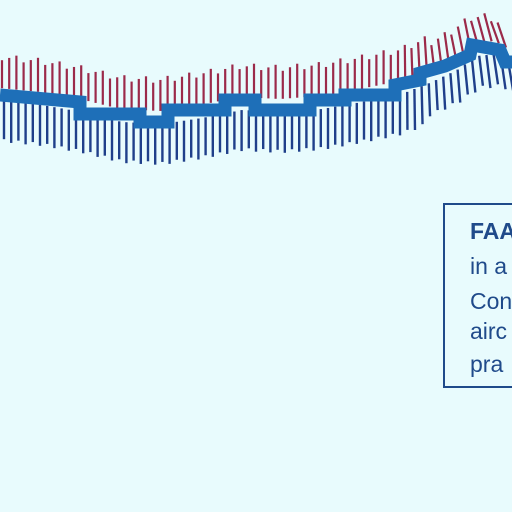  What do you see at coordinates (489, 331) in the screenshot?
I see `note-line-4: airc` at bounding box center [489, 331].